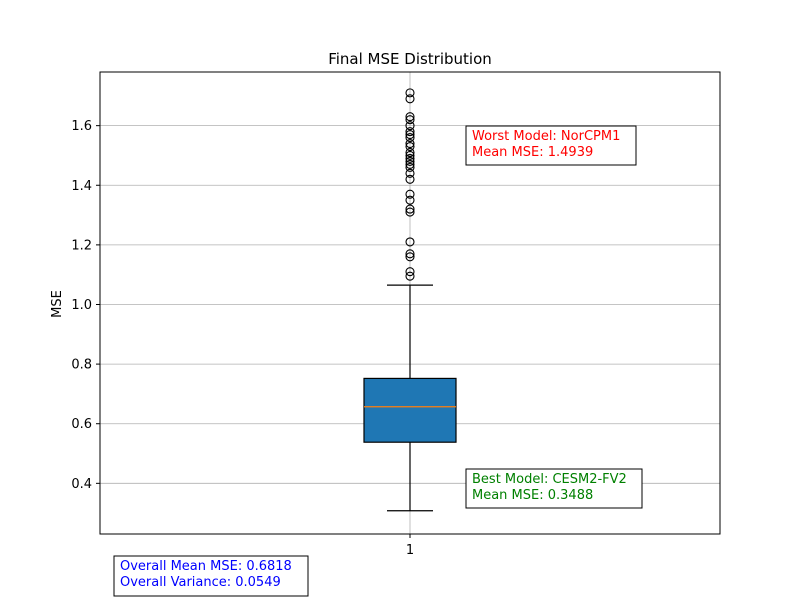  I want to click on fliers-group, so click(410, 184).